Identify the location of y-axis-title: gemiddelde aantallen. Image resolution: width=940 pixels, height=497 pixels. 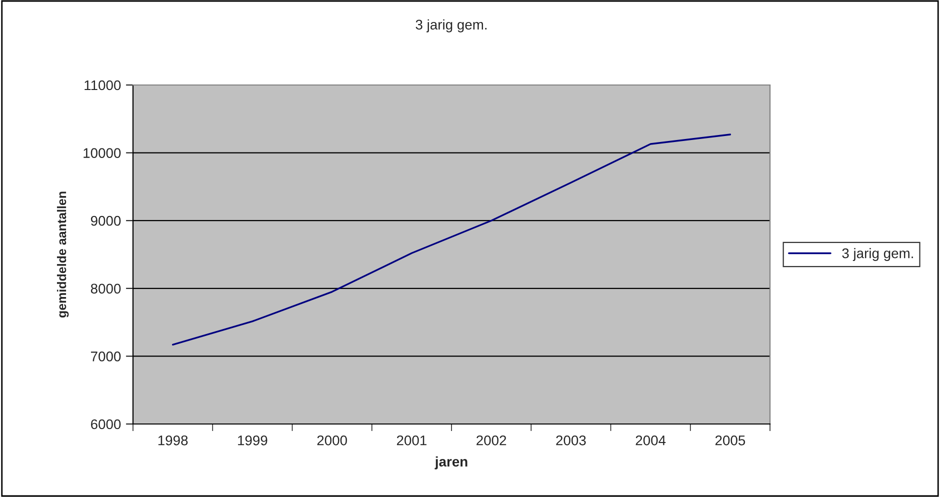
(62, 255).